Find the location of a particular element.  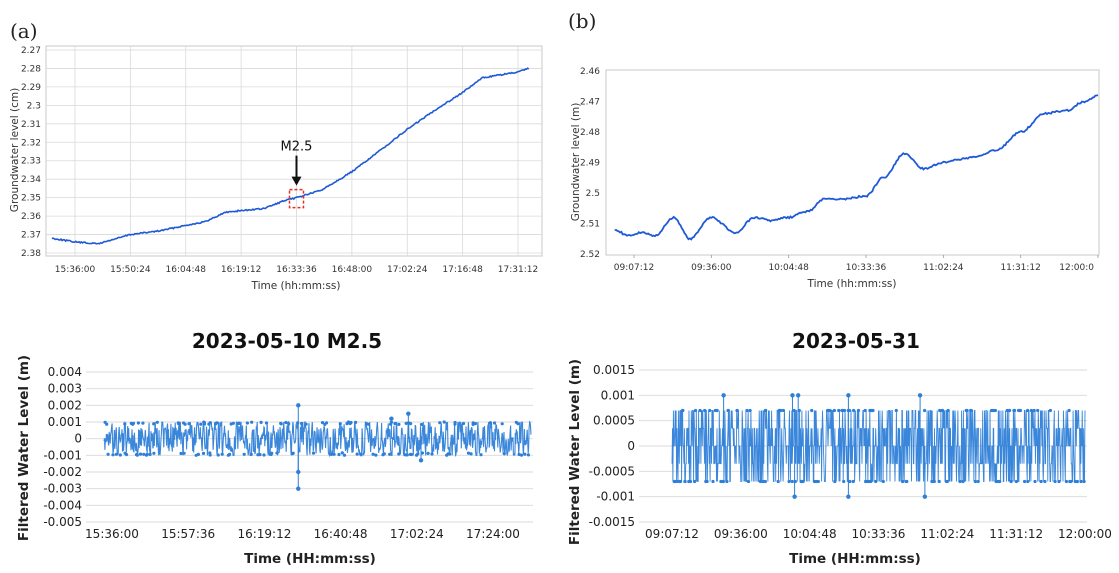

series-b-top is located at coordinates (856, 167).